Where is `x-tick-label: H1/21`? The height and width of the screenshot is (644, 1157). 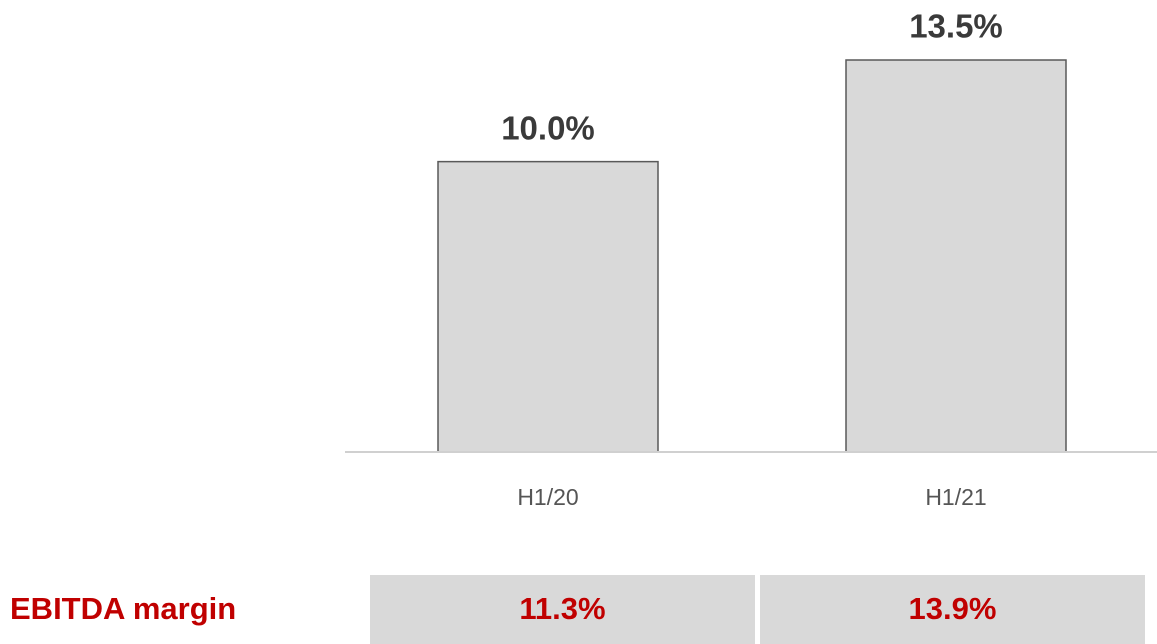 x-tick-label: H1/21 is located at coordinates (955, 497).